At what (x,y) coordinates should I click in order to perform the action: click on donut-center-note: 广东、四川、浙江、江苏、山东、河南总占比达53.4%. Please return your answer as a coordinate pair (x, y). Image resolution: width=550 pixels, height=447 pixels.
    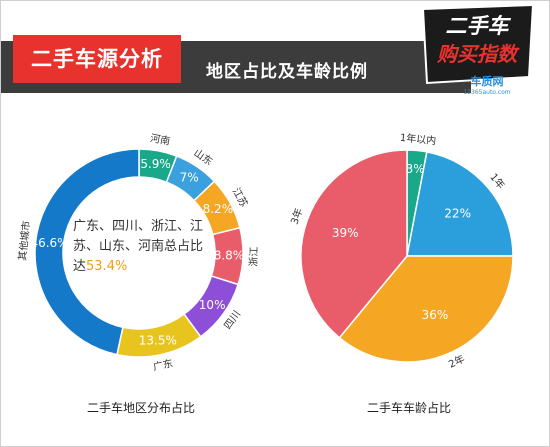
    Looking at the image, I should click on (140, 247).